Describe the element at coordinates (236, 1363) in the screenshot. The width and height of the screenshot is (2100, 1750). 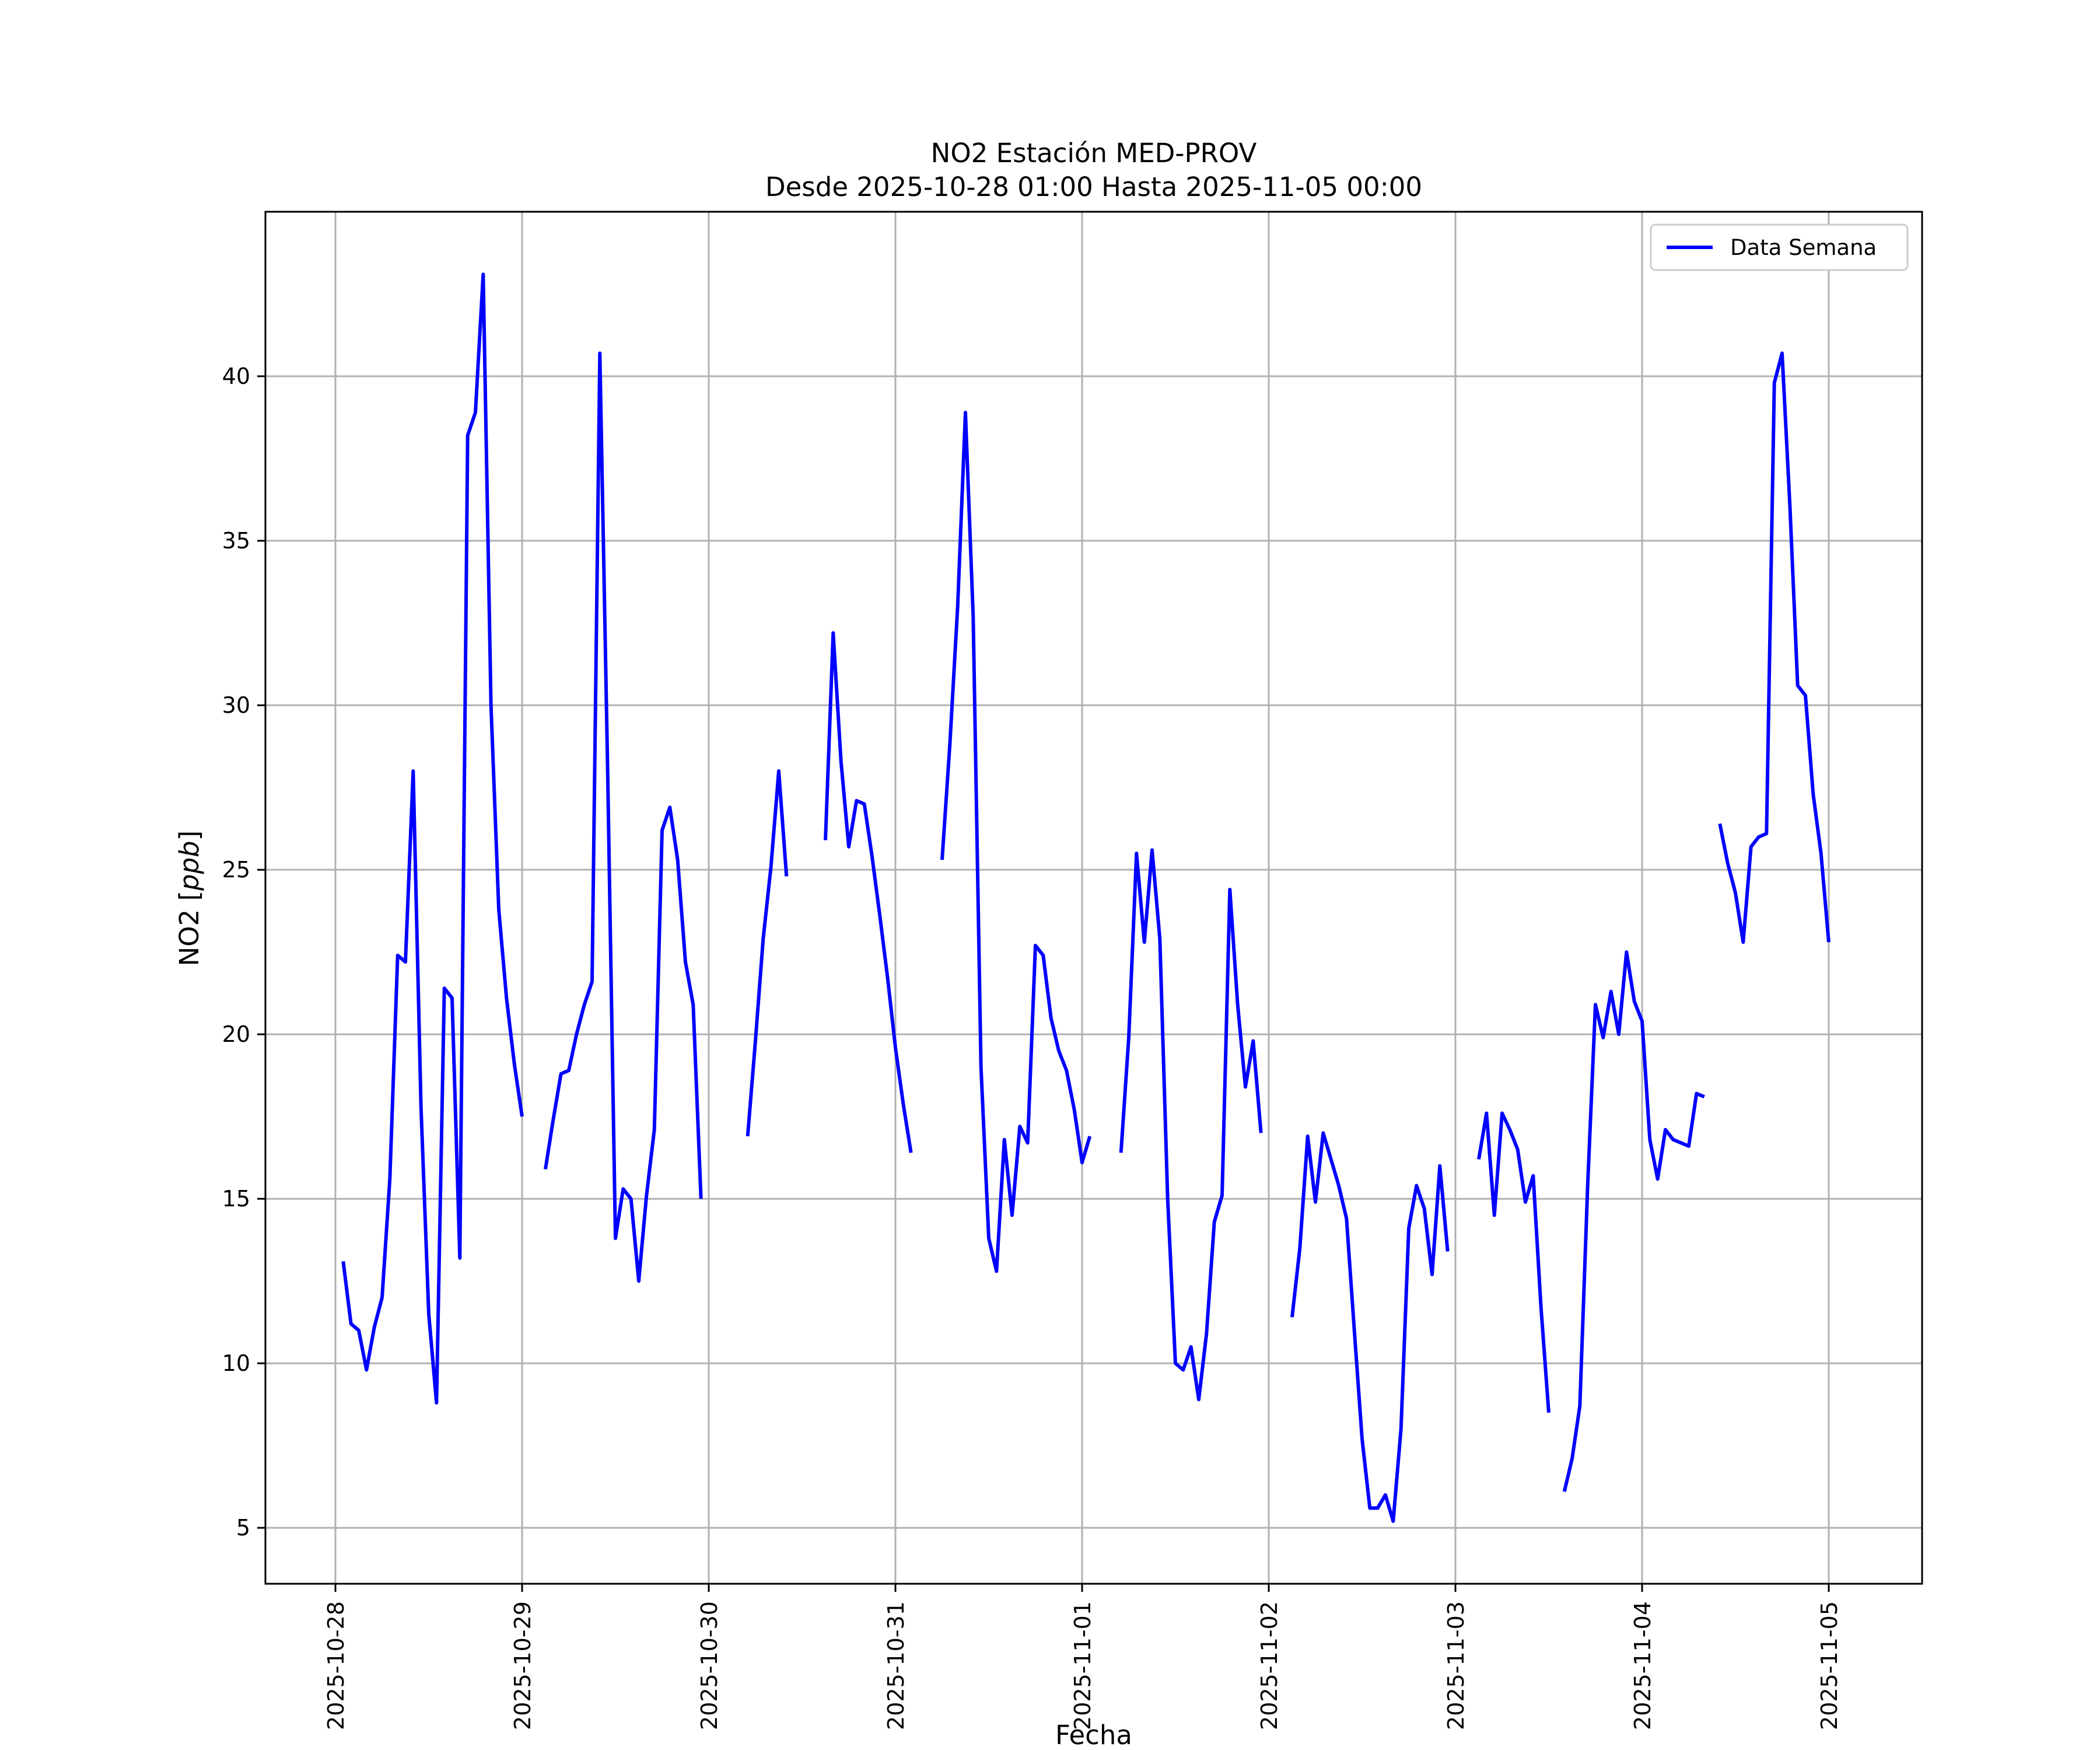
I see `y-tick-label: 10` at that location.